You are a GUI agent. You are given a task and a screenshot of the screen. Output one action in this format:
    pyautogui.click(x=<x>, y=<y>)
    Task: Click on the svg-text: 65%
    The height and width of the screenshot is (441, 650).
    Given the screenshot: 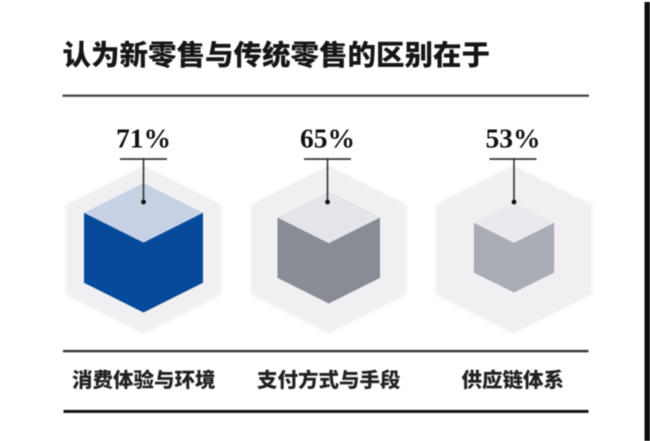 What is the action you would take?
    pyautogui.click(x=327, y=138)
    